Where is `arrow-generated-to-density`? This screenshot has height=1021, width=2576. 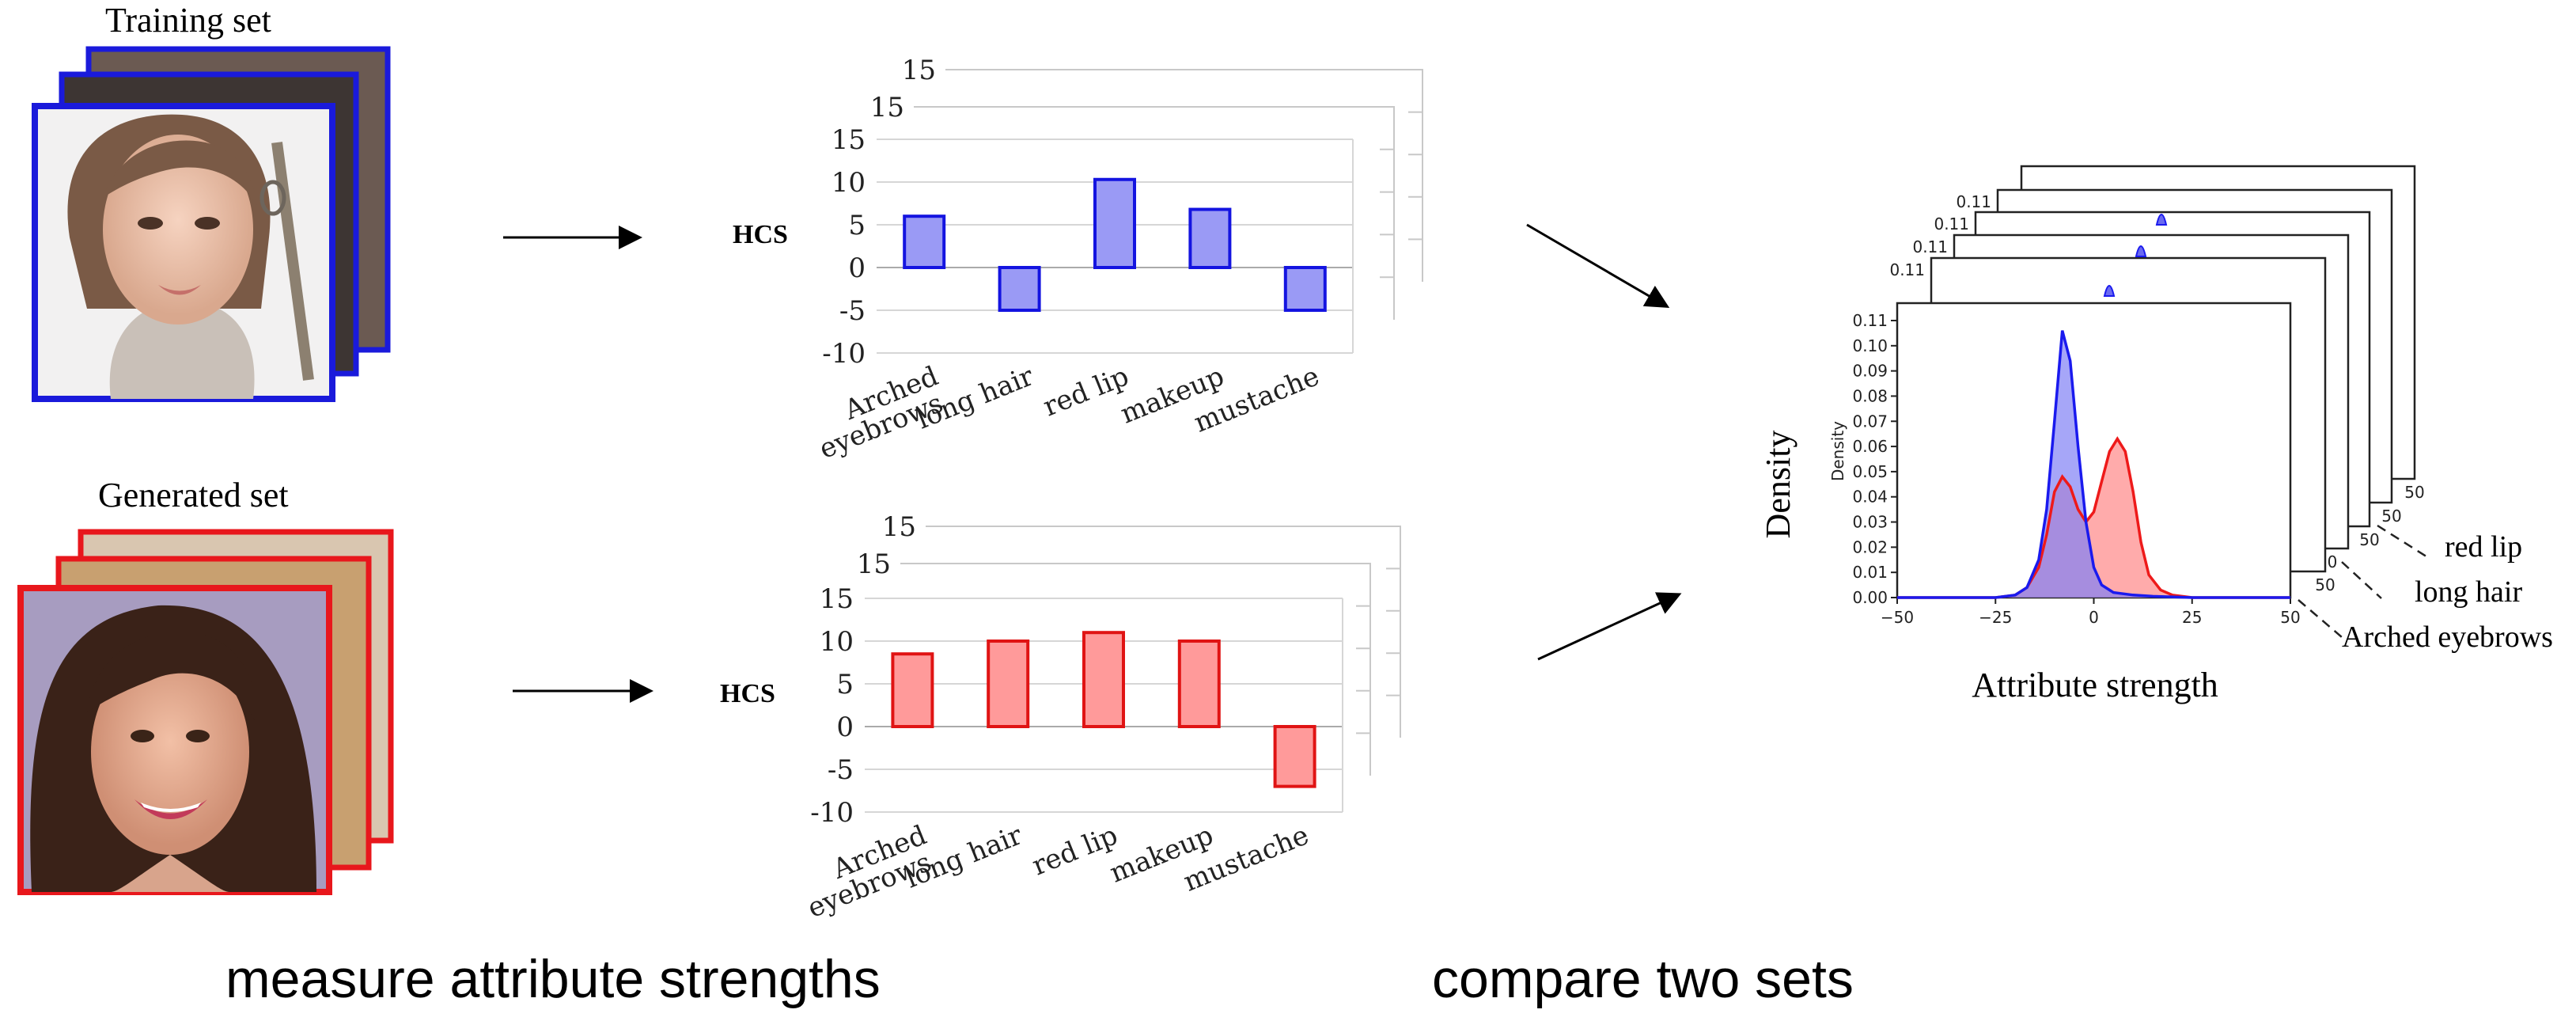 arrow-generated-to-density is located at coordinates (1609, 626).